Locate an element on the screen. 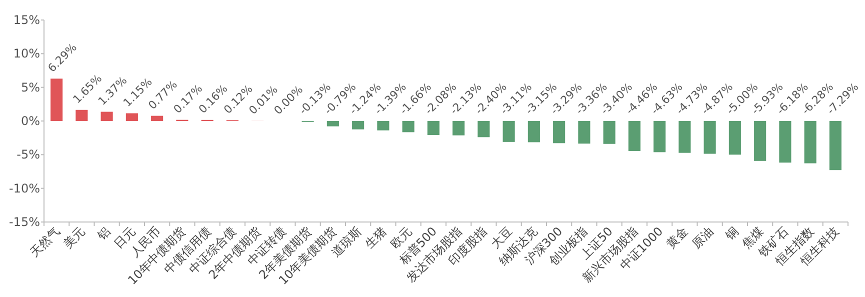  y-tick-label: -10% is located at coordinates (24, 188).